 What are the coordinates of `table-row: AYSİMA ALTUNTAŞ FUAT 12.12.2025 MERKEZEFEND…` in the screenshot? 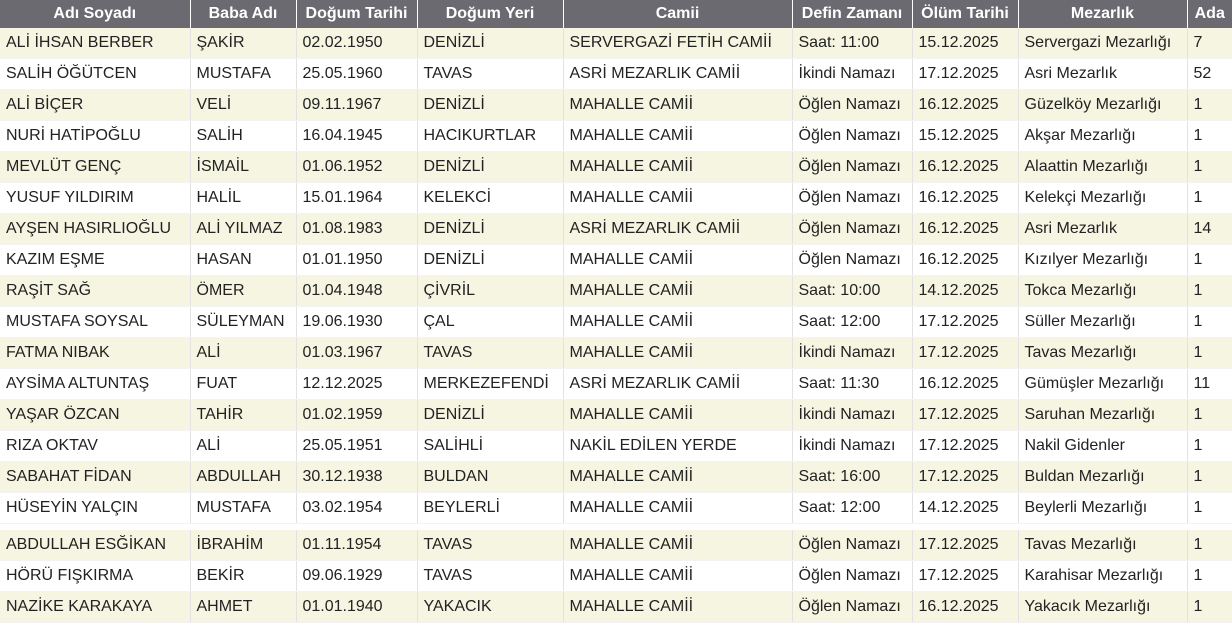 It's located at (616, 384).